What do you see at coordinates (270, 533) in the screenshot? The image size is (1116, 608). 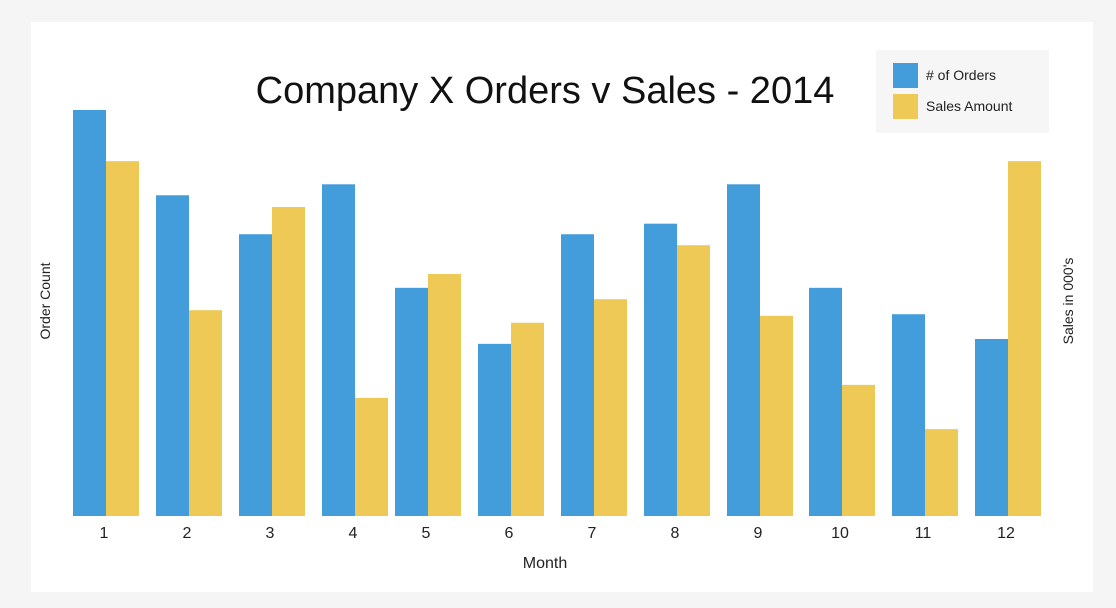 I see `x-tick-label-3: 3` at bounding box center [270, 533].